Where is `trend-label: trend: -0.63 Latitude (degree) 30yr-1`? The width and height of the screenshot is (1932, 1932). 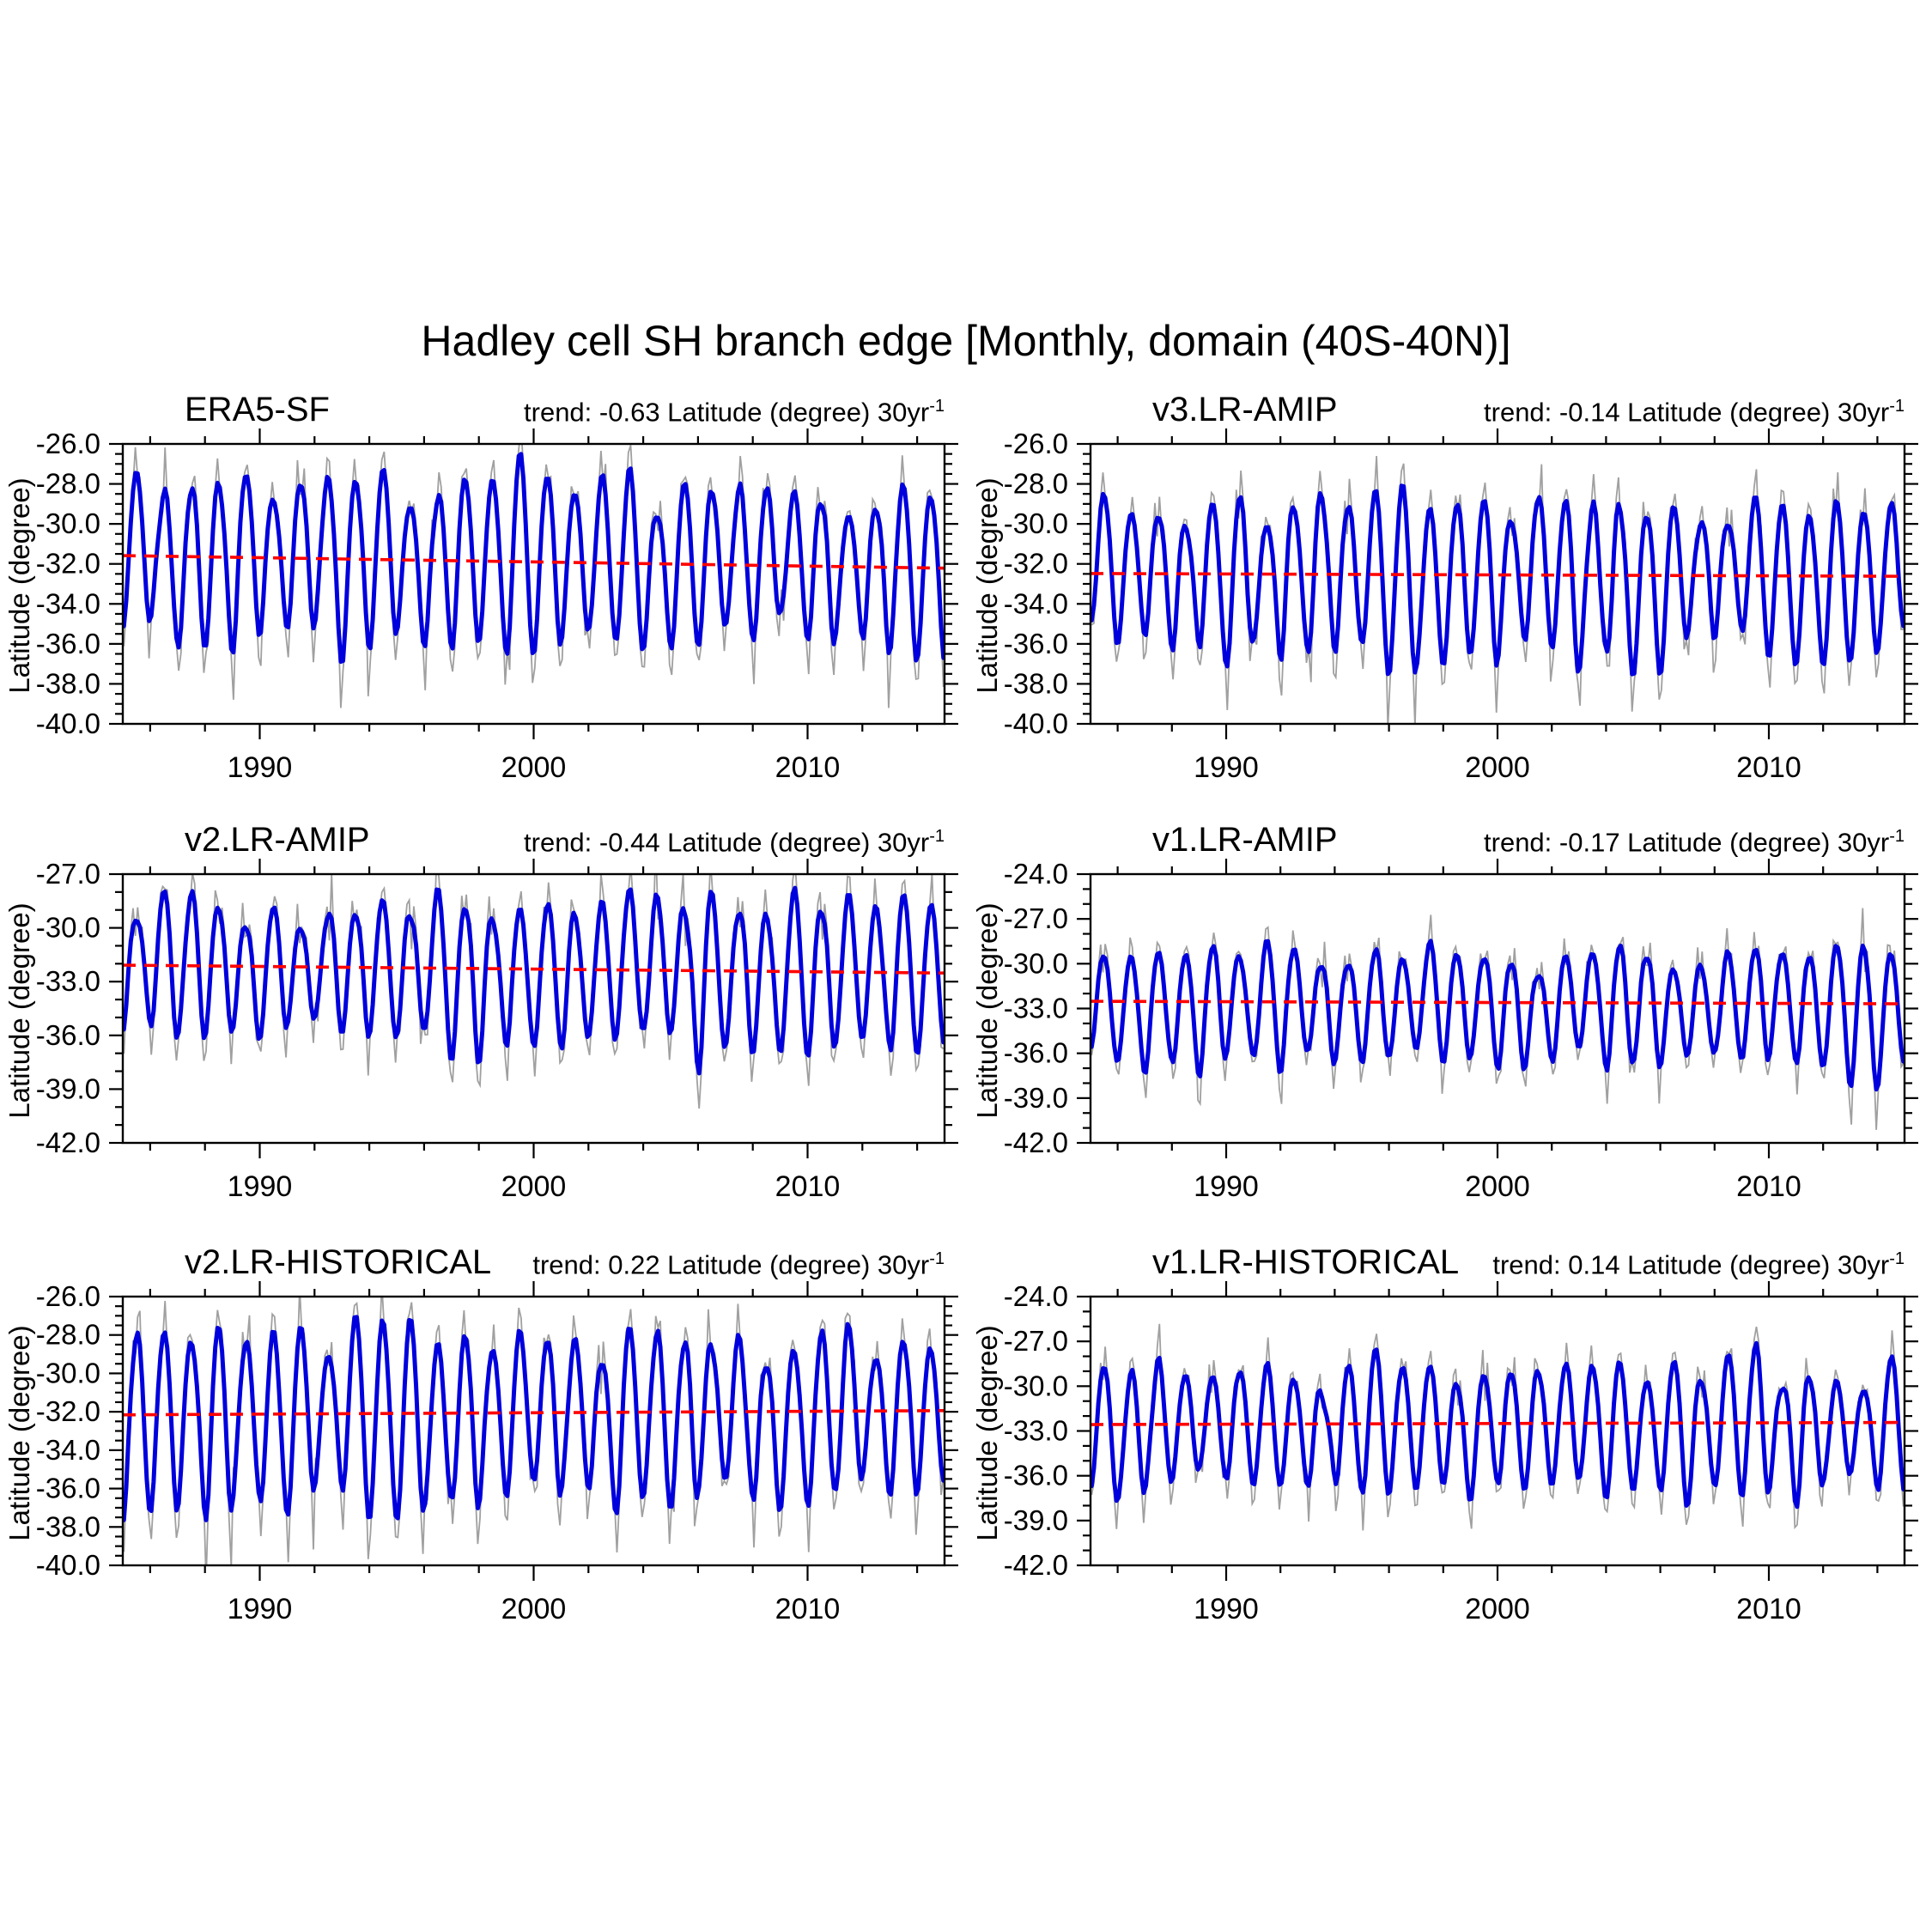 trend-label: trend: -0.63 Latitude (degree) 30yr-1 is located at coordinates (601, 412).